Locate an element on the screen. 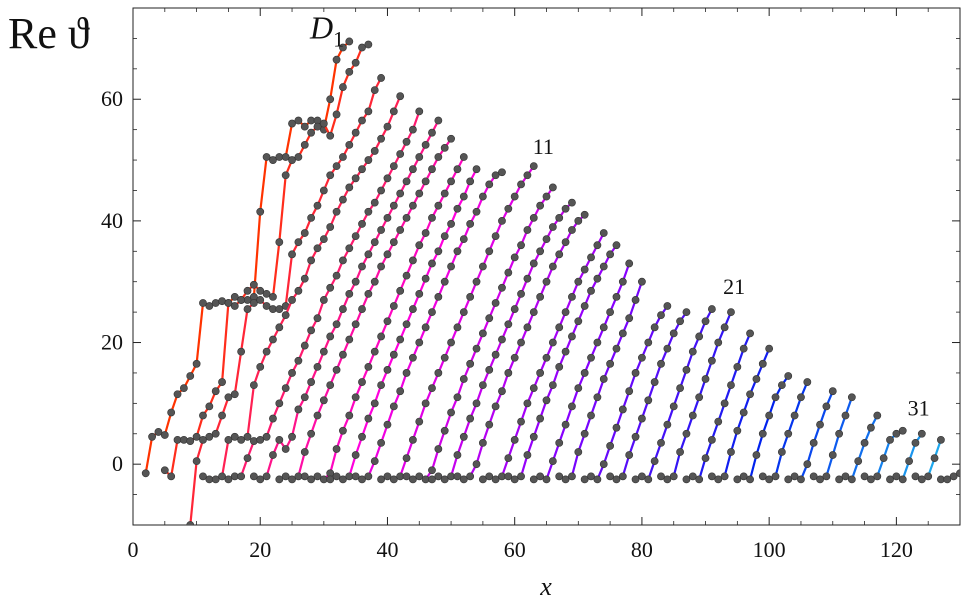 The height and width of the screenshot is (603, 968). series-D15 is located at coordinates (543, 356).